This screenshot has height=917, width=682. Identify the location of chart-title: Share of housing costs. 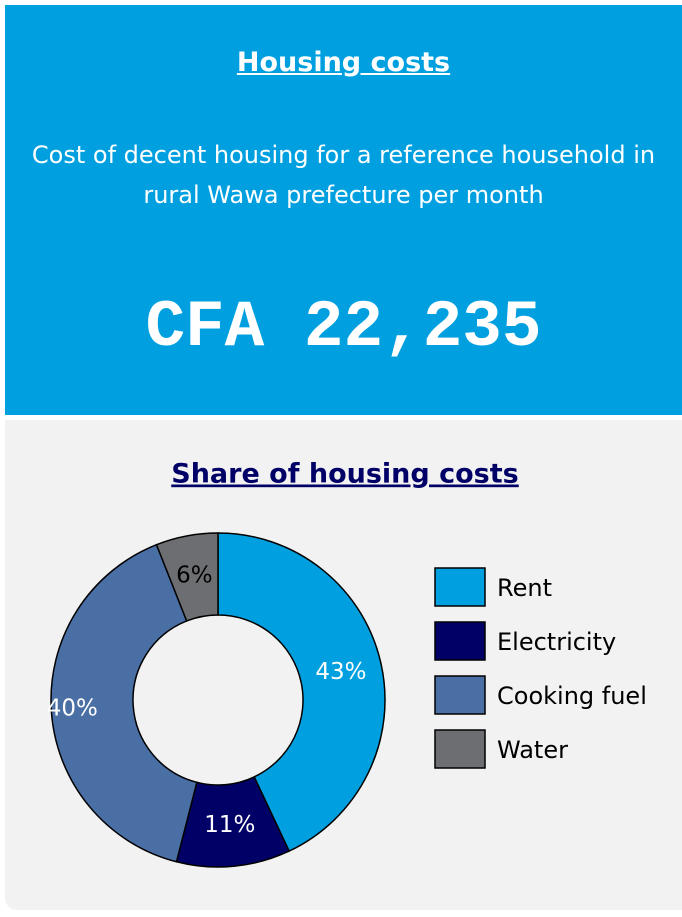
(344, 474).